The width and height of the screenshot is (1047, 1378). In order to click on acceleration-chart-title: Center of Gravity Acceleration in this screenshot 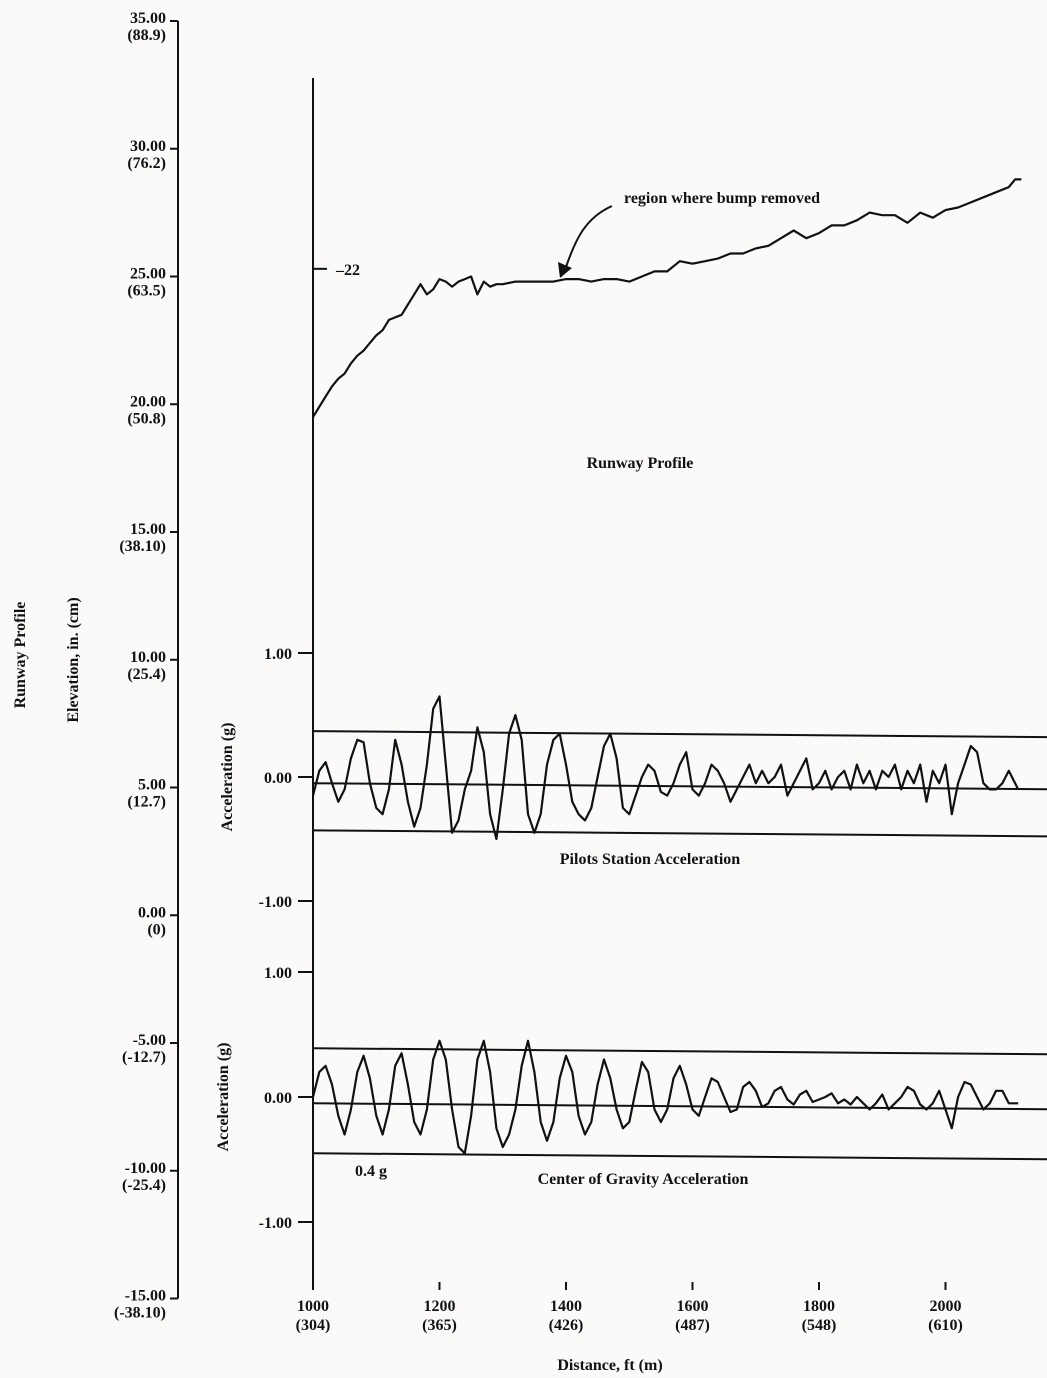, I will do `click(643, 1179)`.